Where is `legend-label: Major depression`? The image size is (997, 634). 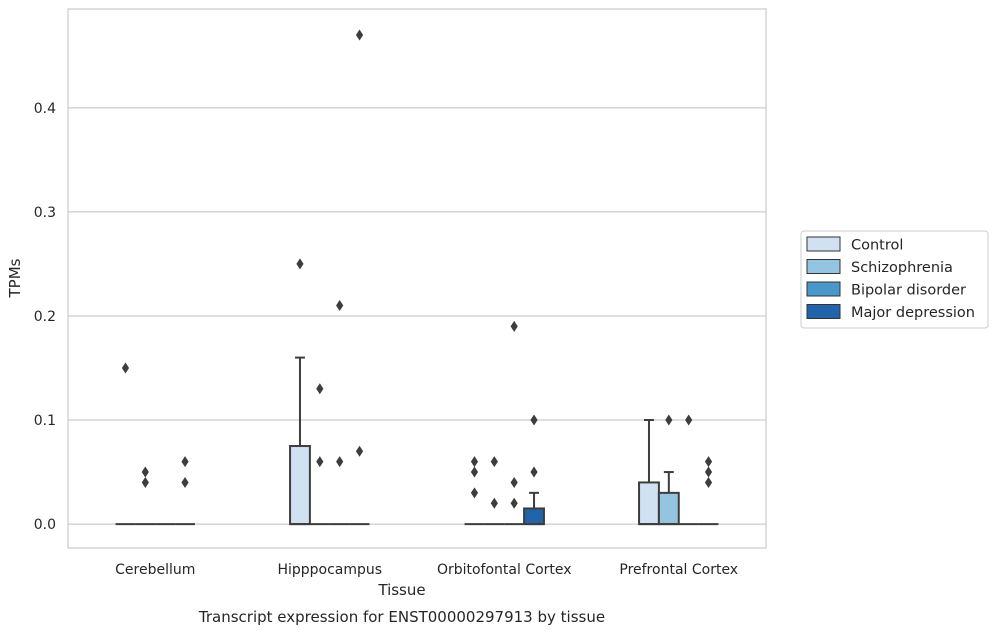 legend-label: Major depression is located at coordinates (913, 313).